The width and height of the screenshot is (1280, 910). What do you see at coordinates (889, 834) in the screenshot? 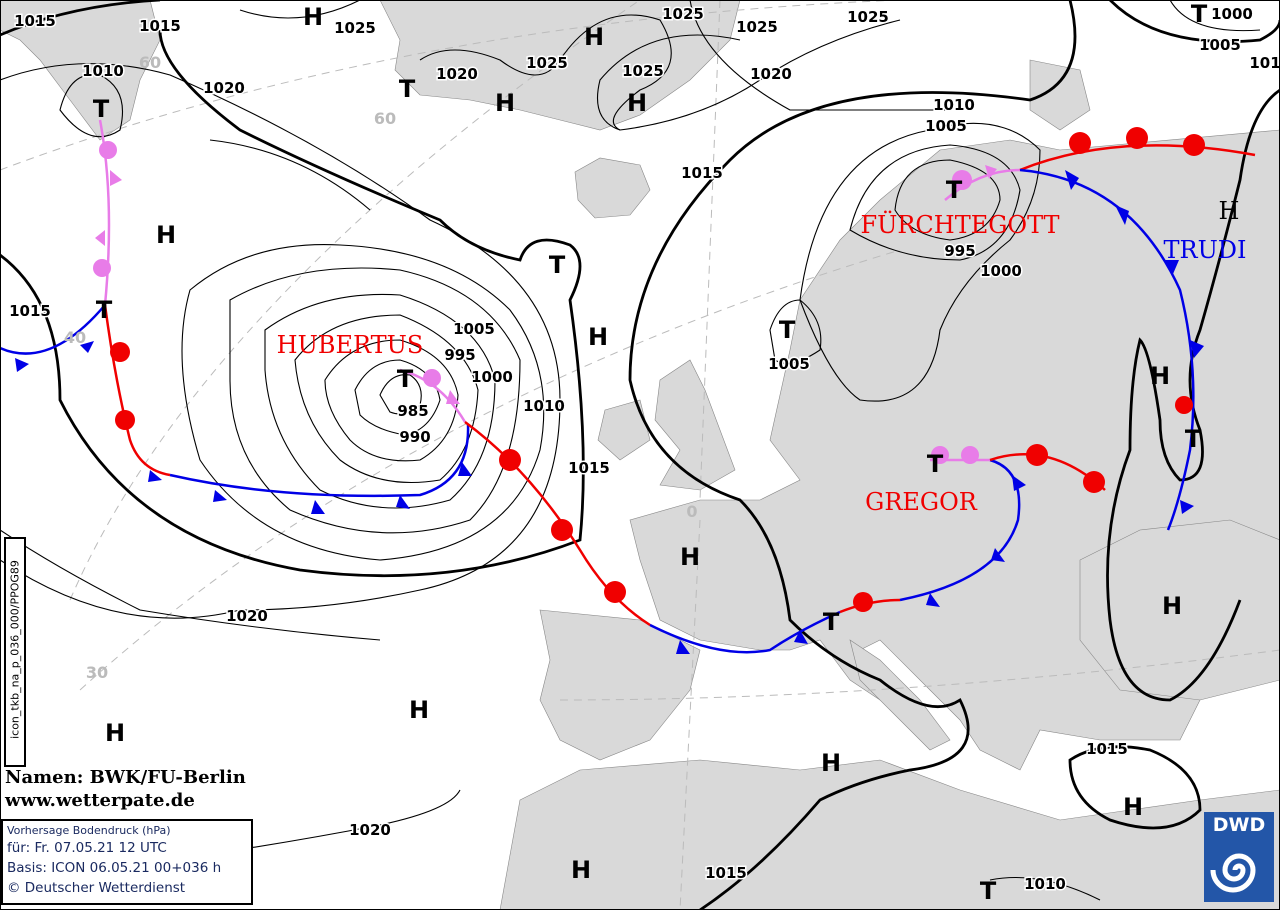
I see `land-north-africa` at bounding box center [889, 834].